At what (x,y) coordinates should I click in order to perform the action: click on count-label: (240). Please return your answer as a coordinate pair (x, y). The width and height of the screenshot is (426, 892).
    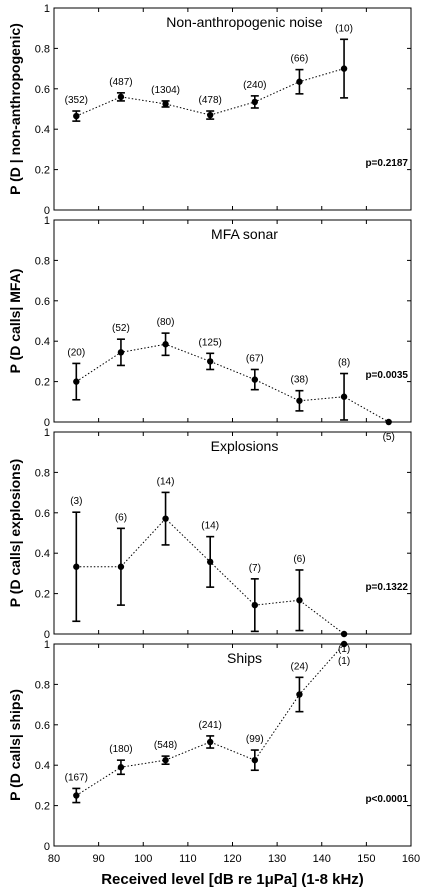
    Looking at the image, I should click on (254, 85).